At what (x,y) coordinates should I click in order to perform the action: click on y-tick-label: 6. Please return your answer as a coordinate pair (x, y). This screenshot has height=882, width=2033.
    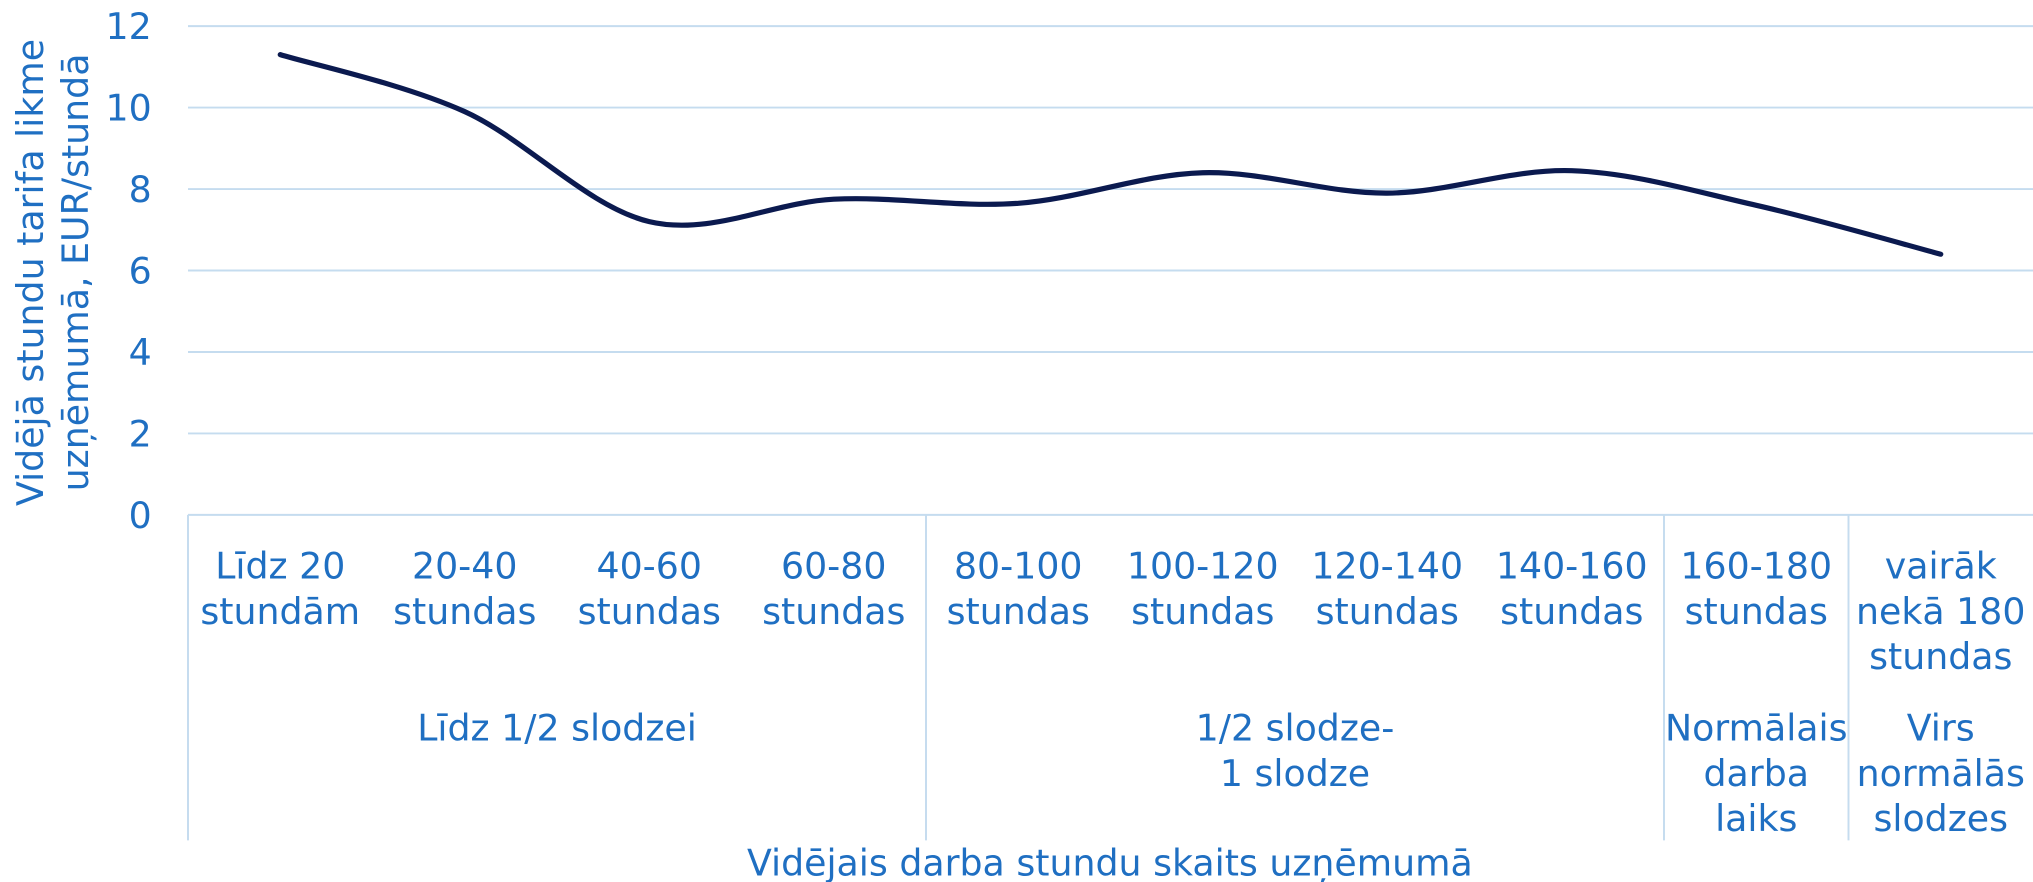
    Looking at the image, I should click on (140, 270).